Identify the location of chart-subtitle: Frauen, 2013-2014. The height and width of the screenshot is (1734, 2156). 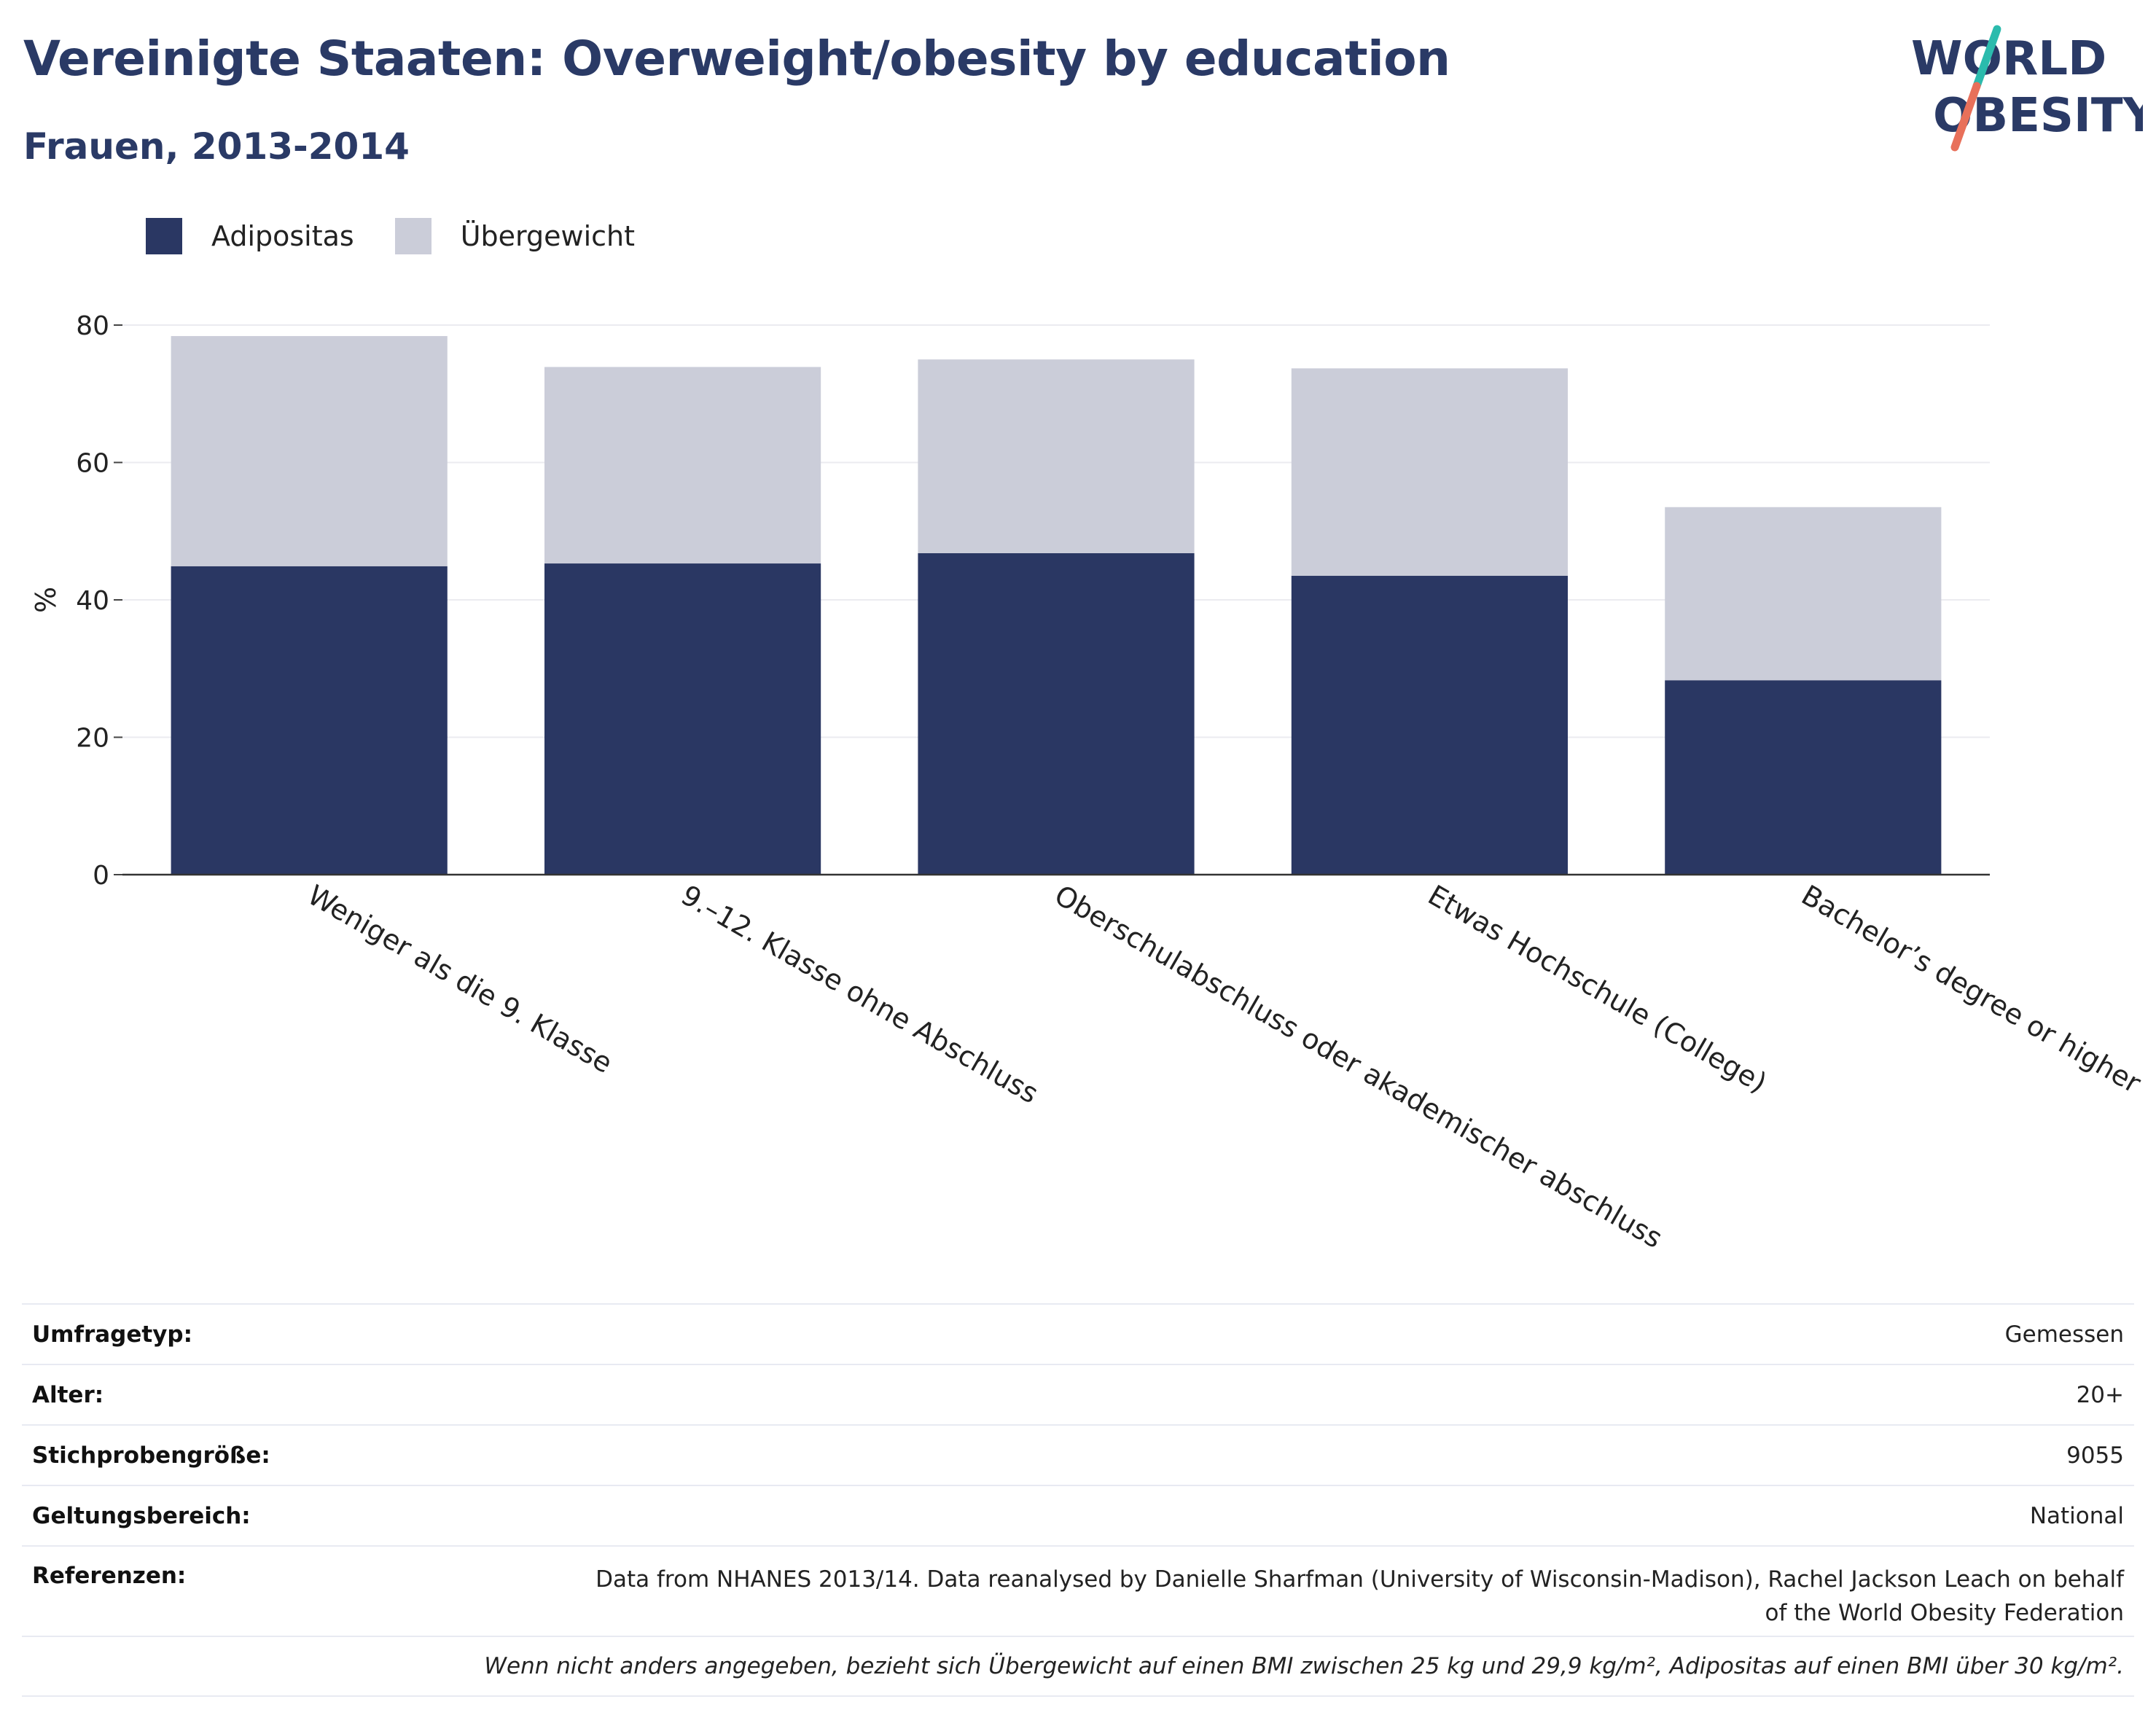
(217, 146).